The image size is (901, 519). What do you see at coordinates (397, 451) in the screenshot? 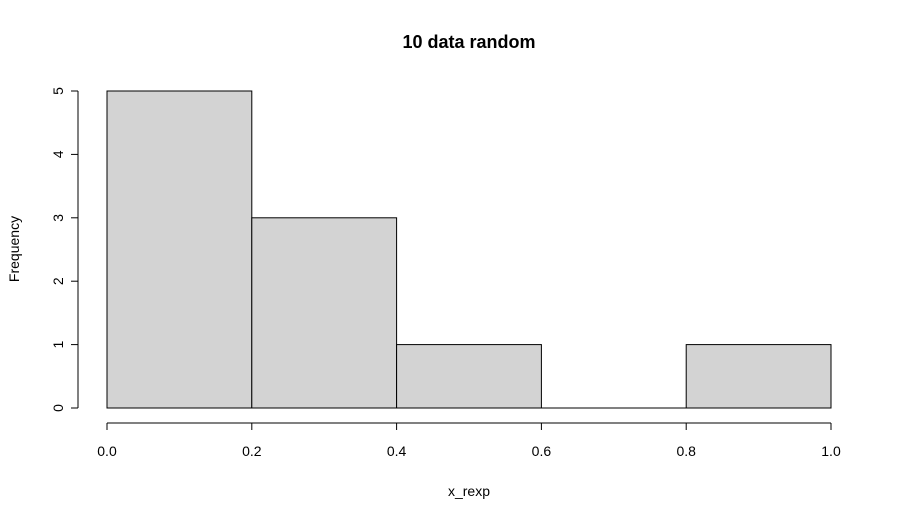
I see `x-tick-label-2: 0.4` at bounding box center [397, 451].